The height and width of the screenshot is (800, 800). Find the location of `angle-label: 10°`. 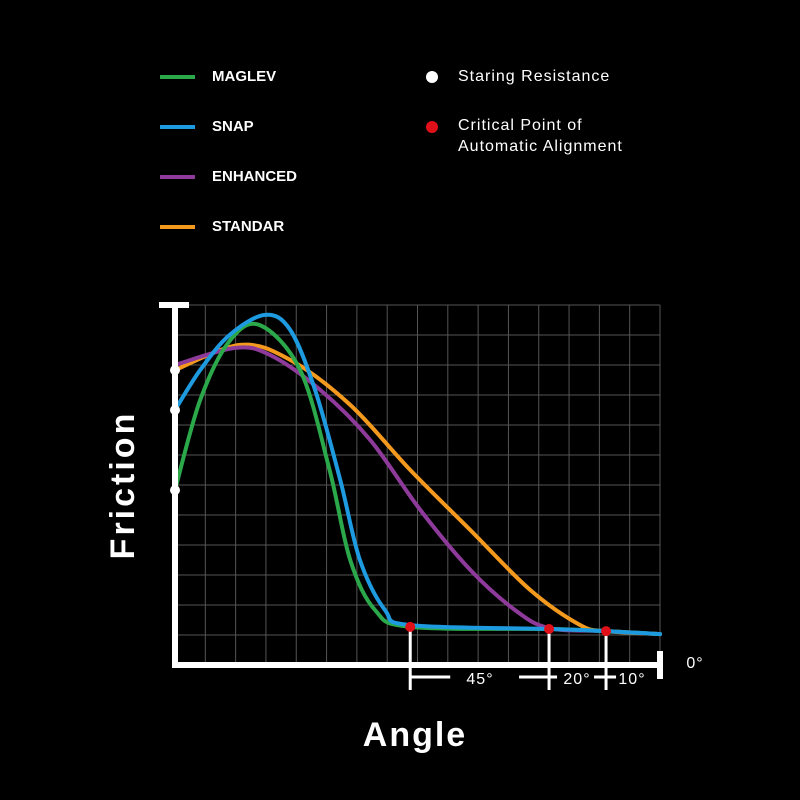

angle-label: 10° is located at coordinates (631, 679).